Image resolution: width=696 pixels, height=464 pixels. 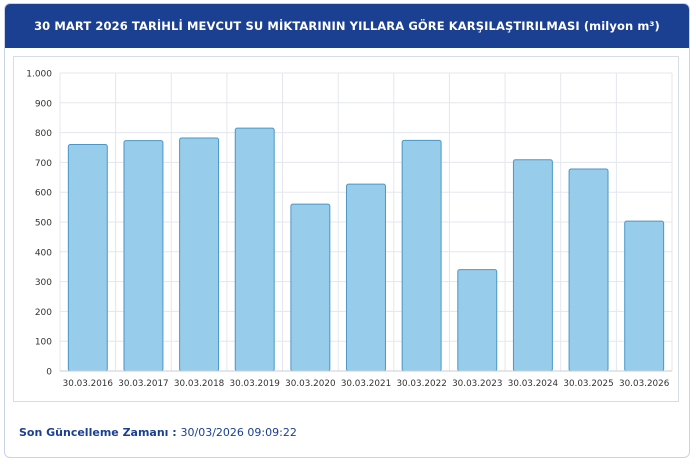 What do you see at coordinates (310, 384) in the screenshot?
I see `x-tick-label: 30.03.2020` at bounding box center [310, 384].